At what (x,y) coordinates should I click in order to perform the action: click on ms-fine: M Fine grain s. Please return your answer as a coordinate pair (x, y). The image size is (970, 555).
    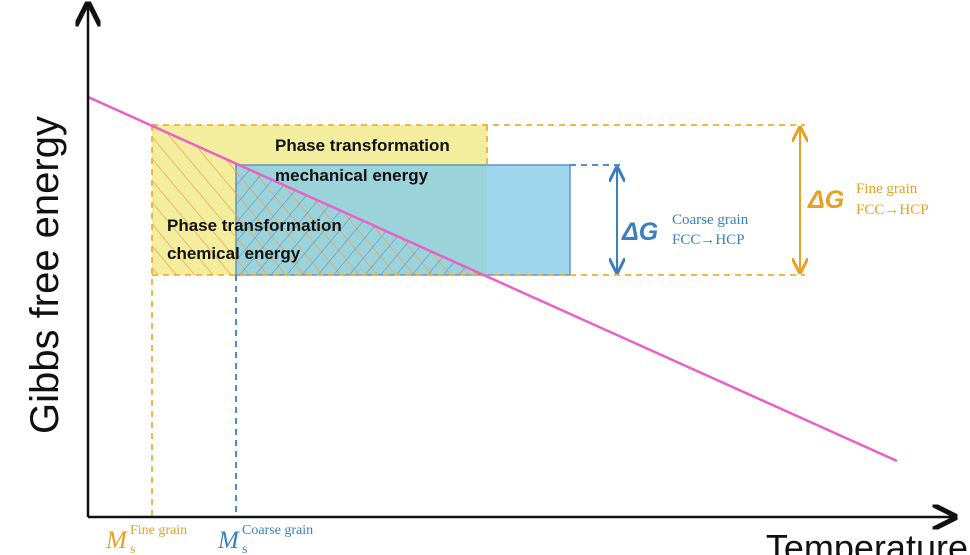
    Looking at the image, I should click on (146, 539).